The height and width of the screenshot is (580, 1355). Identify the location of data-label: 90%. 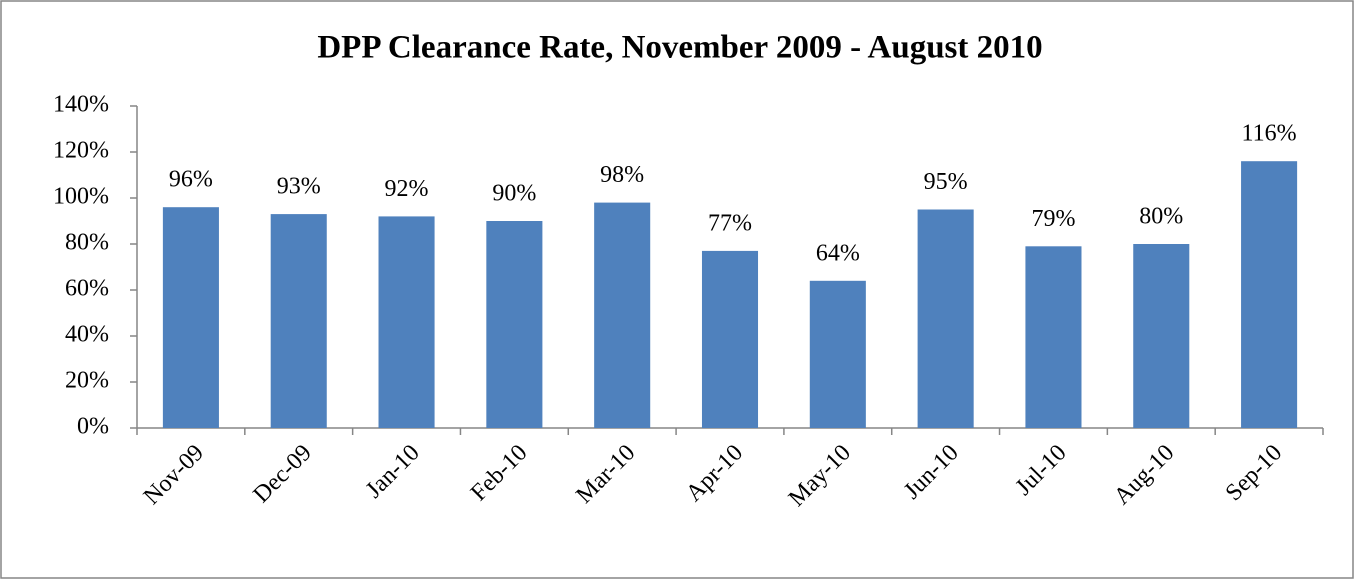
(514, 194).